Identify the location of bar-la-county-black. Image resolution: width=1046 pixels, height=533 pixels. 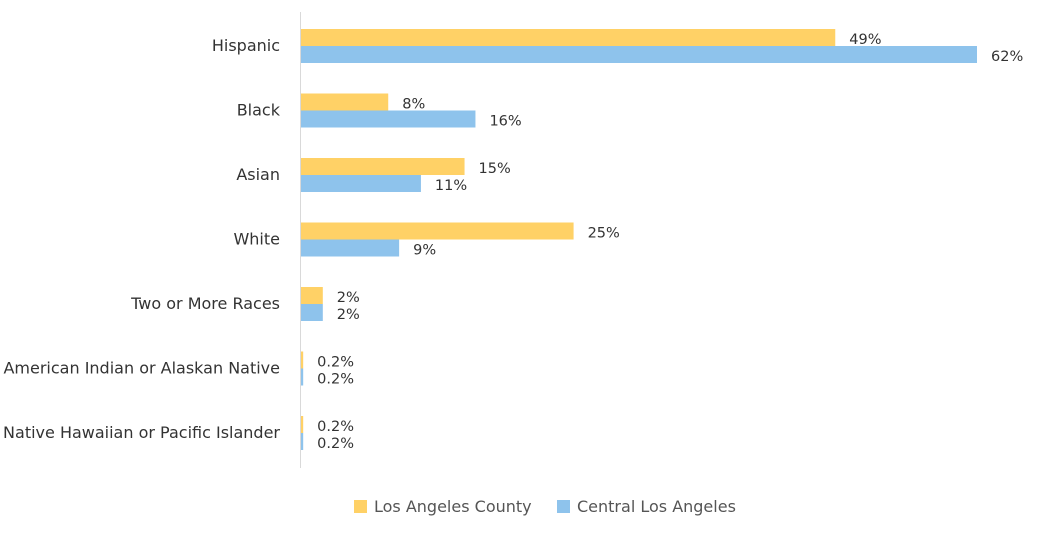
(345, 102).